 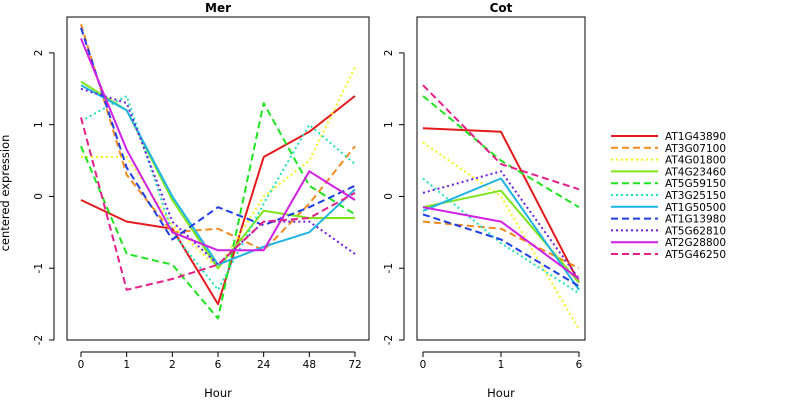 I want to click on legend-entry: AT5G62810, so click(x=668, y=231).